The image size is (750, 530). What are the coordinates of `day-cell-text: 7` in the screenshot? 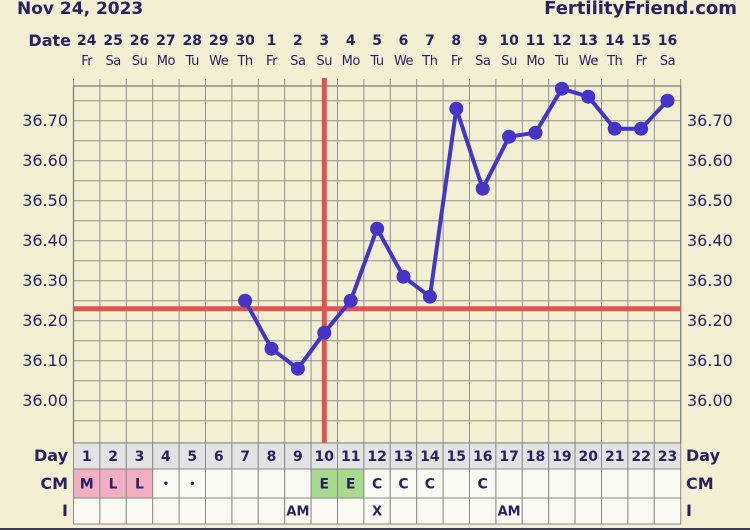 It's located at (245, 457).